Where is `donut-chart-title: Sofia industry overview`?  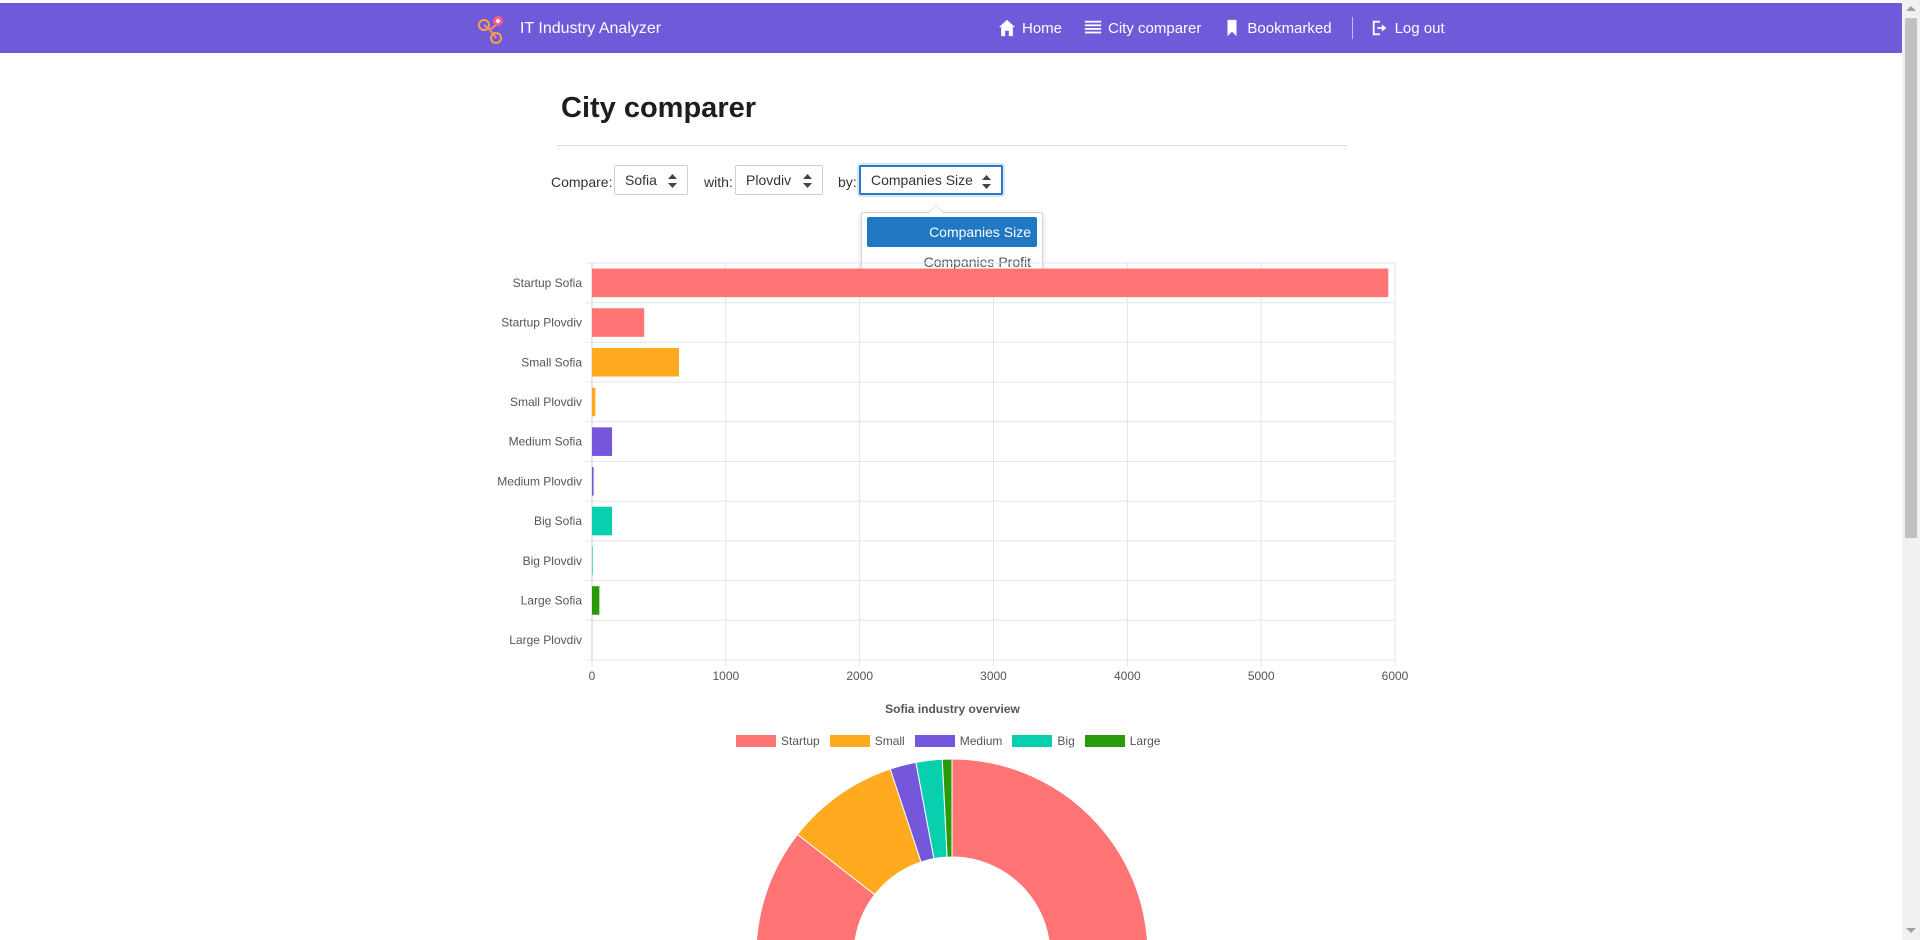 donut-chart-title: Sofia industry overview is located at coordinates (952, 709).